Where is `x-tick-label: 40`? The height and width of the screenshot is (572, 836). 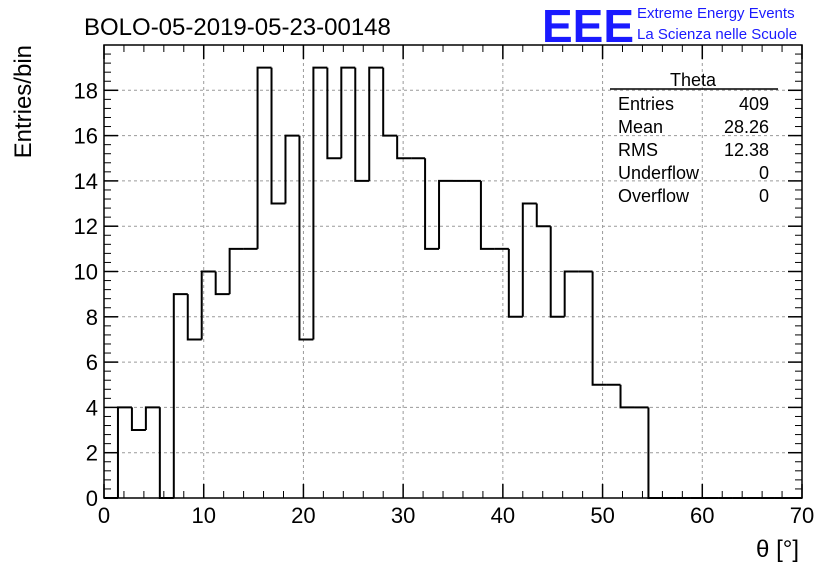 x-tick-label: 40 is located at coordinates (503, 515).